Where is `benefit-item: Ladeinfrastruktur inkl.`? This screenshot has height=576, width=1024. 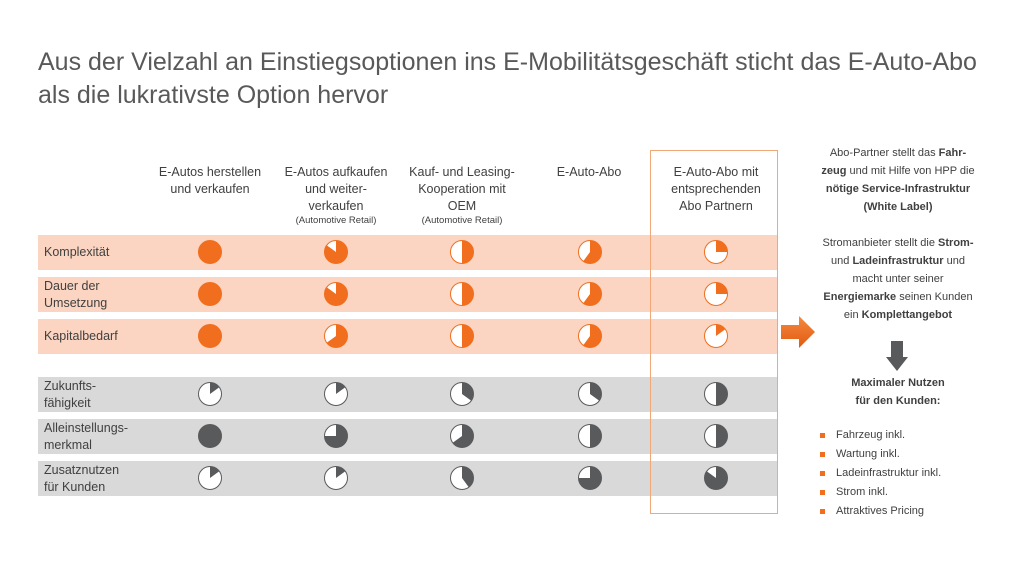 benefit-item: Ladeinfrastruktur inkl. is located at coordinates (880, 473).